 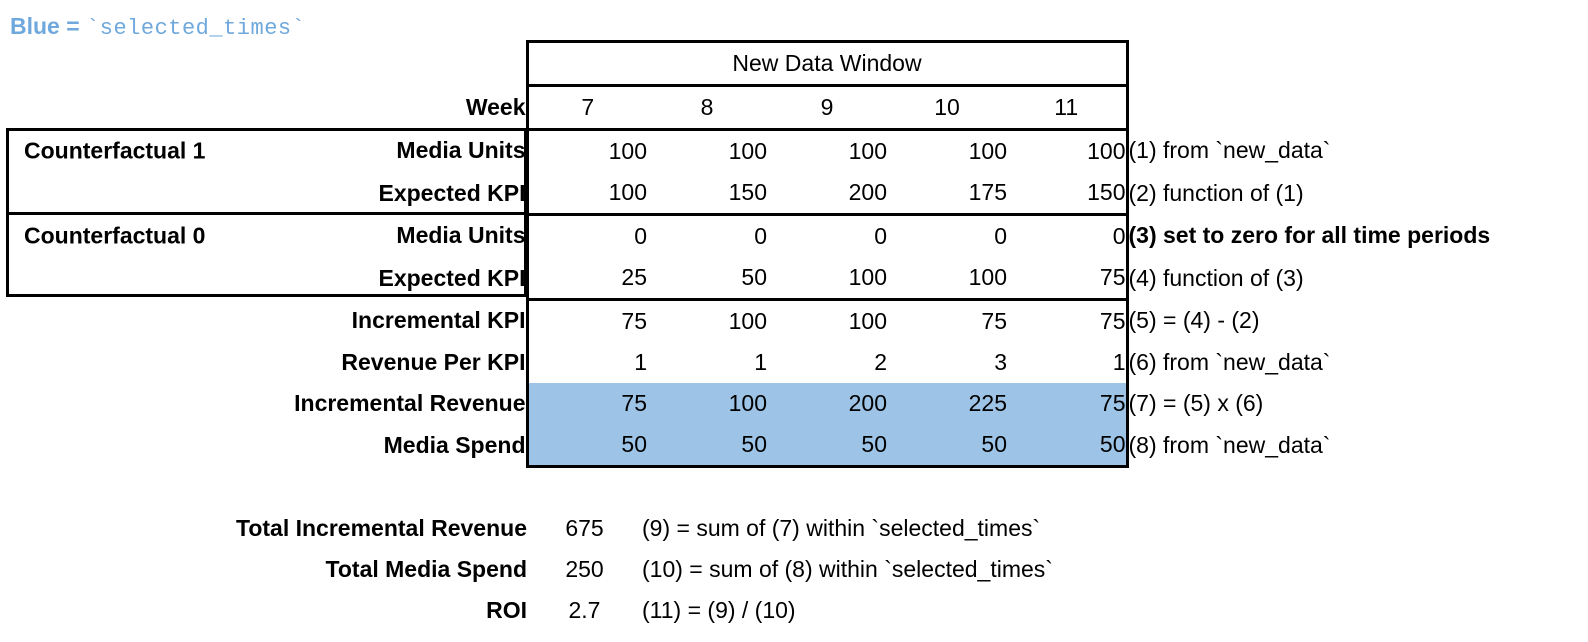 I want to click on row-label-incremental-revenue: Incremental Revenue, so click(x=410, y=403).